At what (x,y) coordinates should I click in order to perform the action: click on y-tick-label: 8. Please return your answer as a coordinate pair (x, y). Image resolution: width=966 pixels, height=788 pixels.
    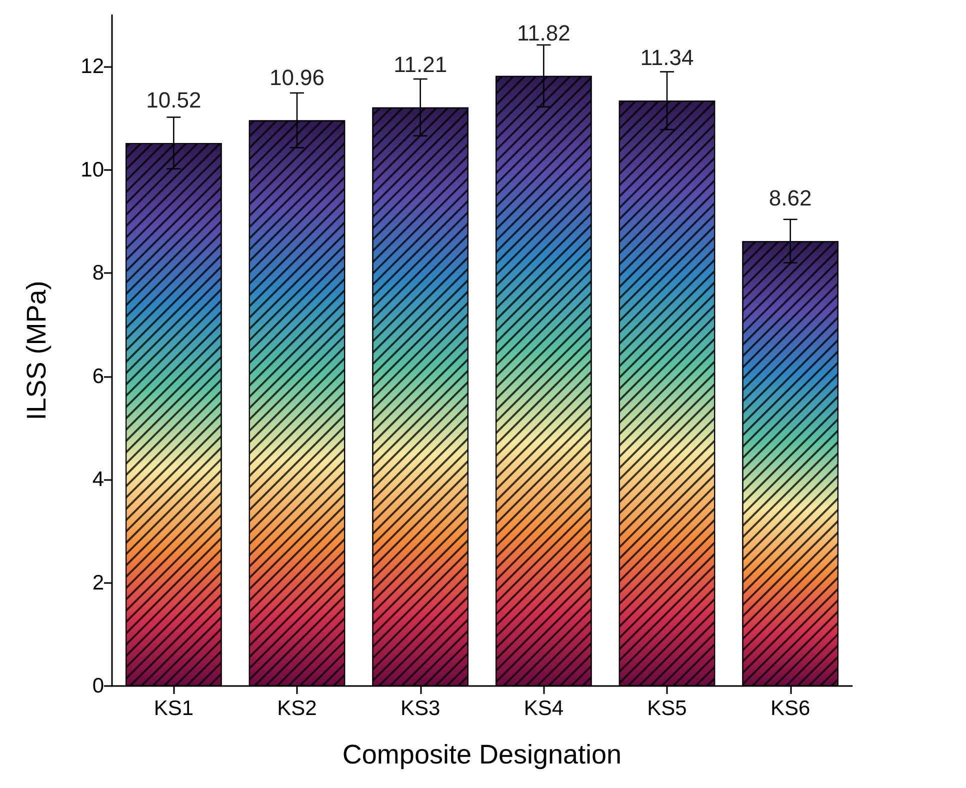
    Looking at the image, I should click on (98, 273).